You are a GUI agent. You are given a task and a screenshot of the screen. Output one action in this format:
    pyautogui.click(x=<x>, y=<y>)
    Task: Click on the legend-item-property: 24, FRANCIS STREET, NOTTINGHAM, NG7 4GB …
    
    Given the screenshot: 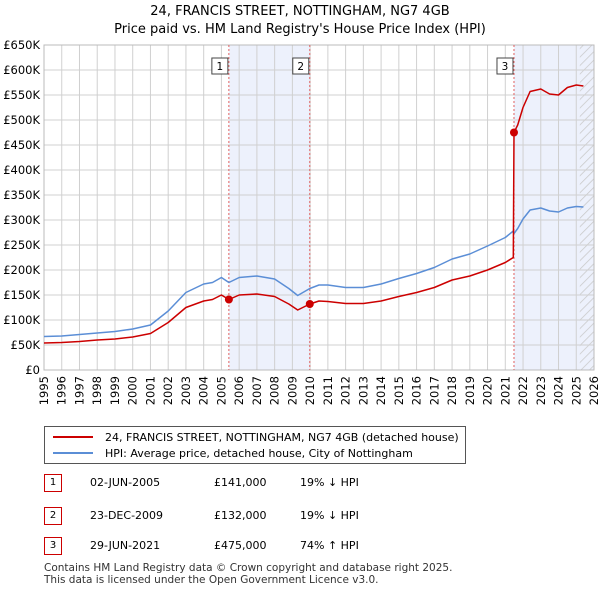 What is the action you would take?
    pyautogui.click(x=256, y=437)
    